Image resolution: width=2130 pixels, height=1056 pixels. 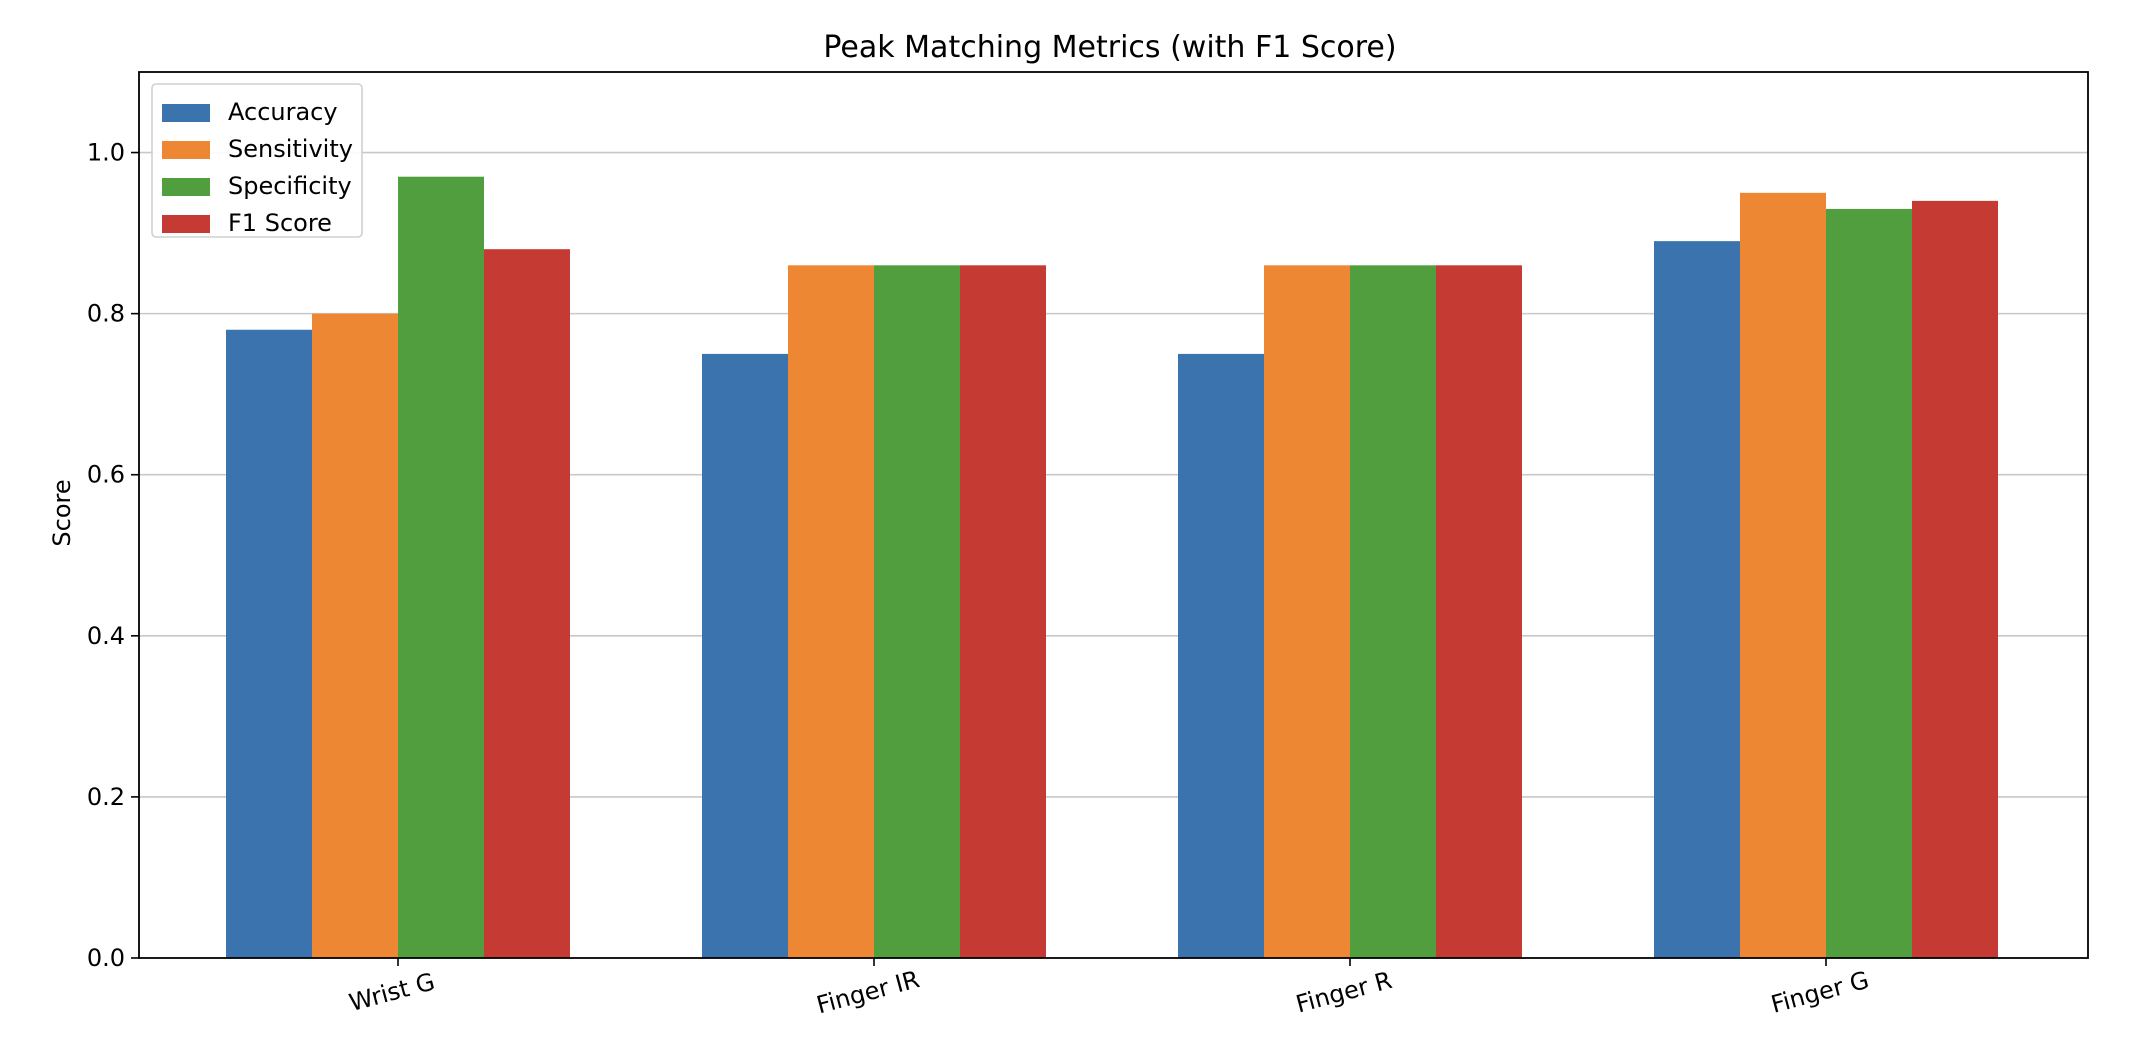 What do you see at coordinates (868, 992) in the screenshot?
I see `x-tick-label: Finger IR` at bounding box center [868, 992].